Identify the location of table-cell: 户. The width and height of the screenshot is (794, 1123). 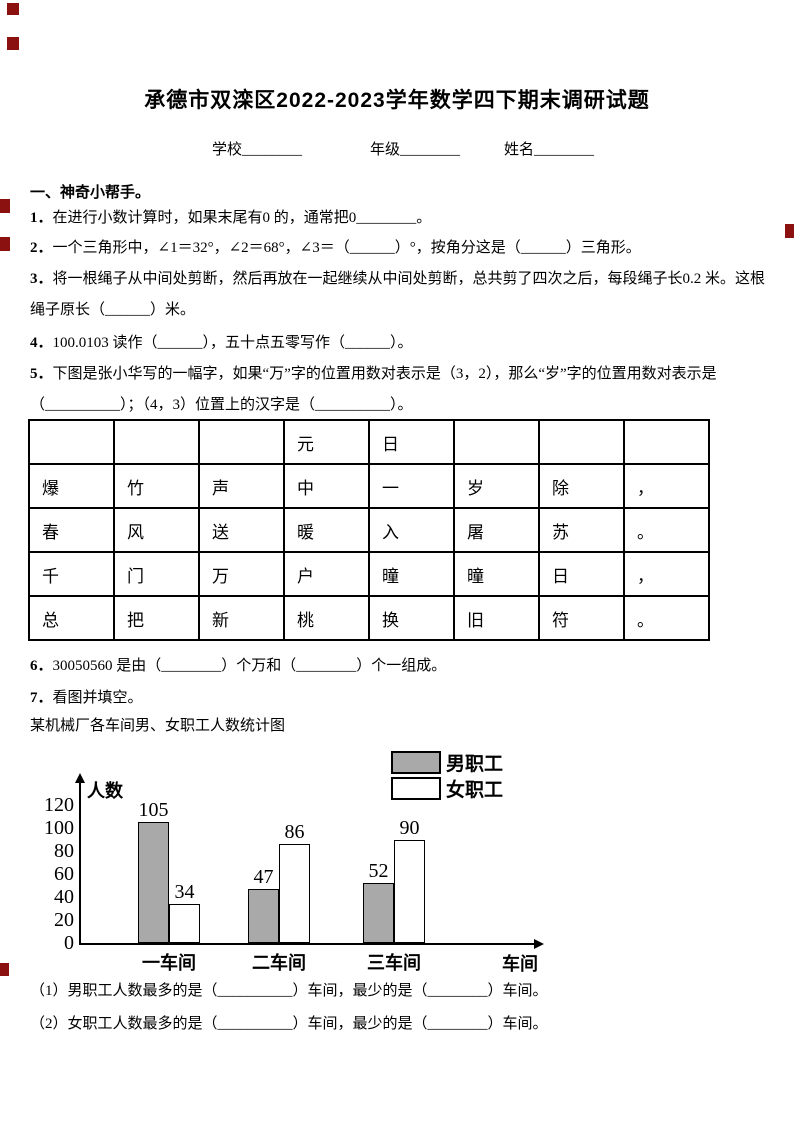
(326, 574).